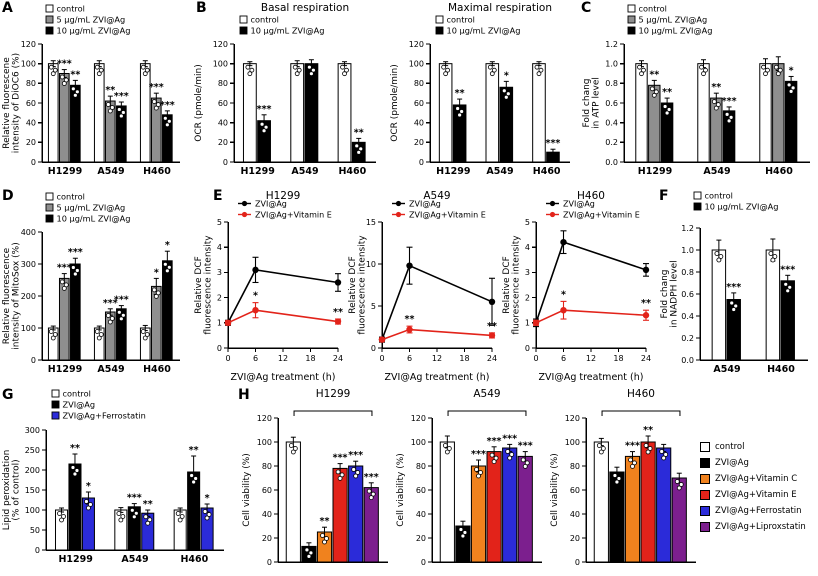 Image resolution: width=818 pixels, height=576 pixels. Describe the element at coordinates (759, 511) in the screenshot. I see `legend-item-ferrostatin: ZVI@Ag+Ferrostatin` at that location.